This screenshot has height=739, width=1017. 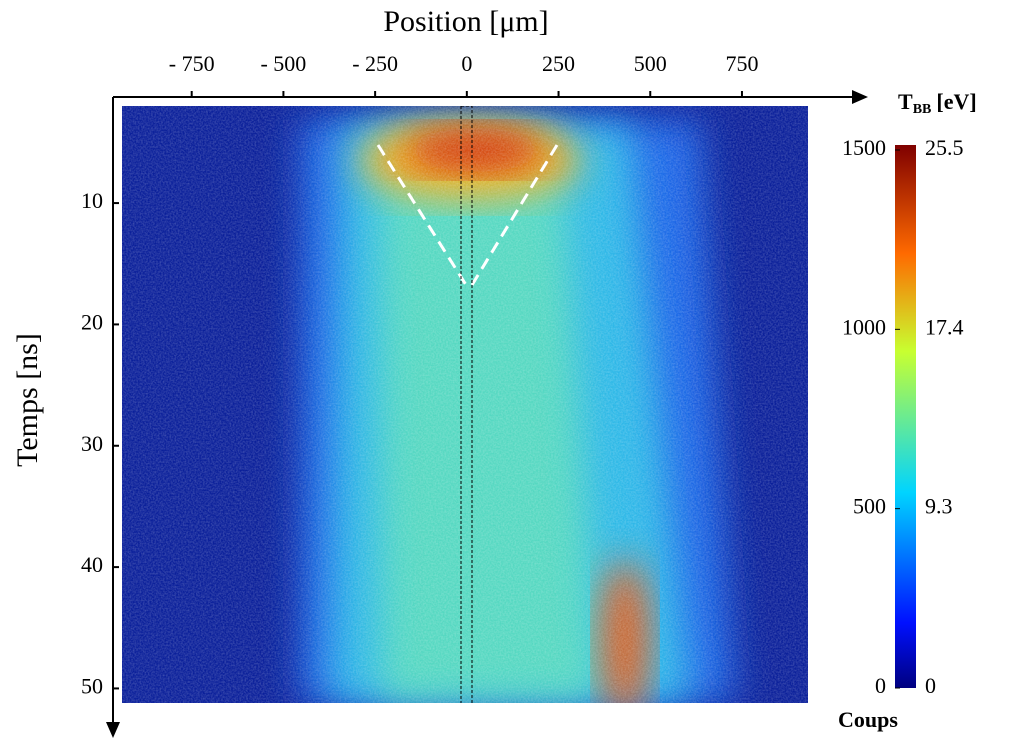 I want to click on x-arrow, so click(x=860, y=97).